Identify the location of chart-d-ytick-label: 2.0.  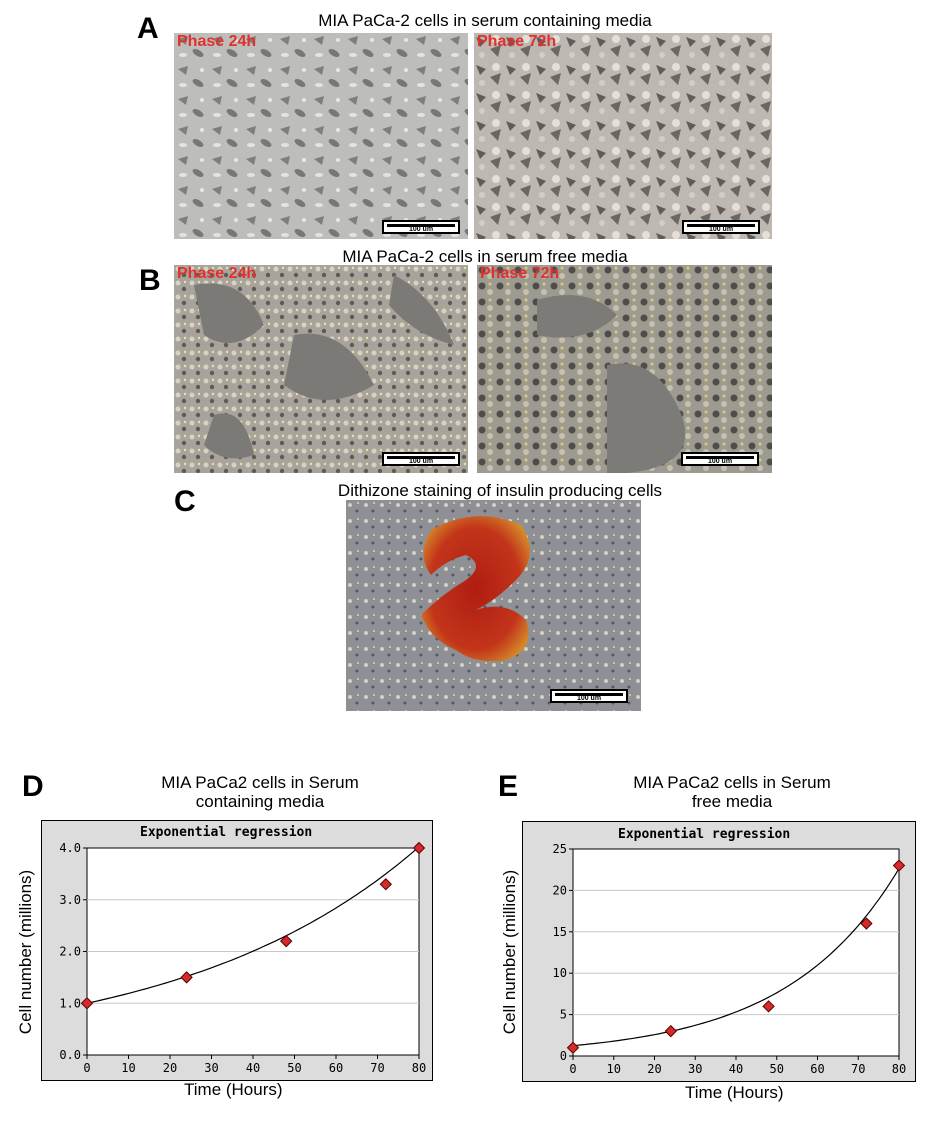
(70, 952).